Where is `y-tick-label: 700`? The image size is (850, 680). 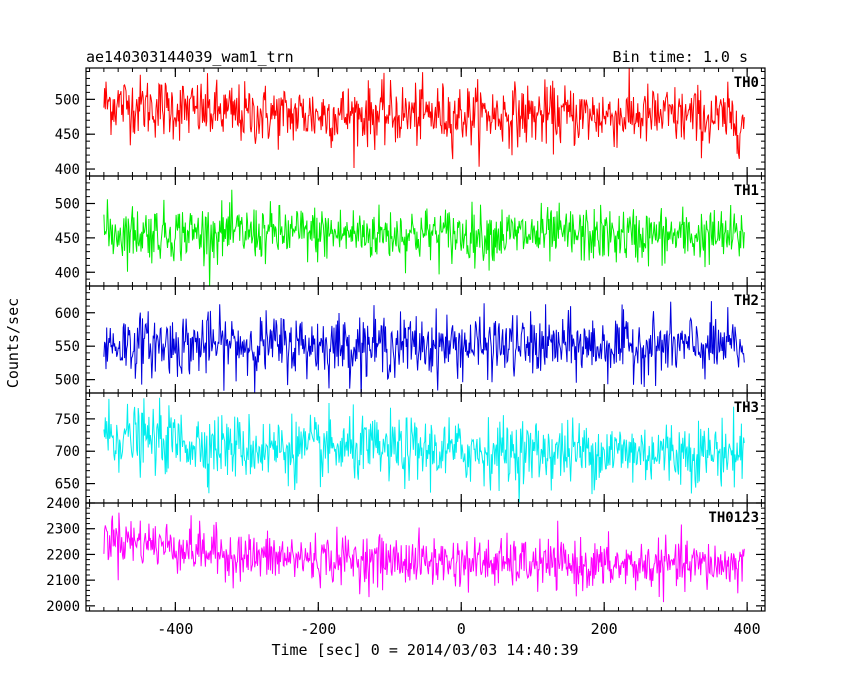
y-tick-label: 700 is located at coordinates (67, 452).